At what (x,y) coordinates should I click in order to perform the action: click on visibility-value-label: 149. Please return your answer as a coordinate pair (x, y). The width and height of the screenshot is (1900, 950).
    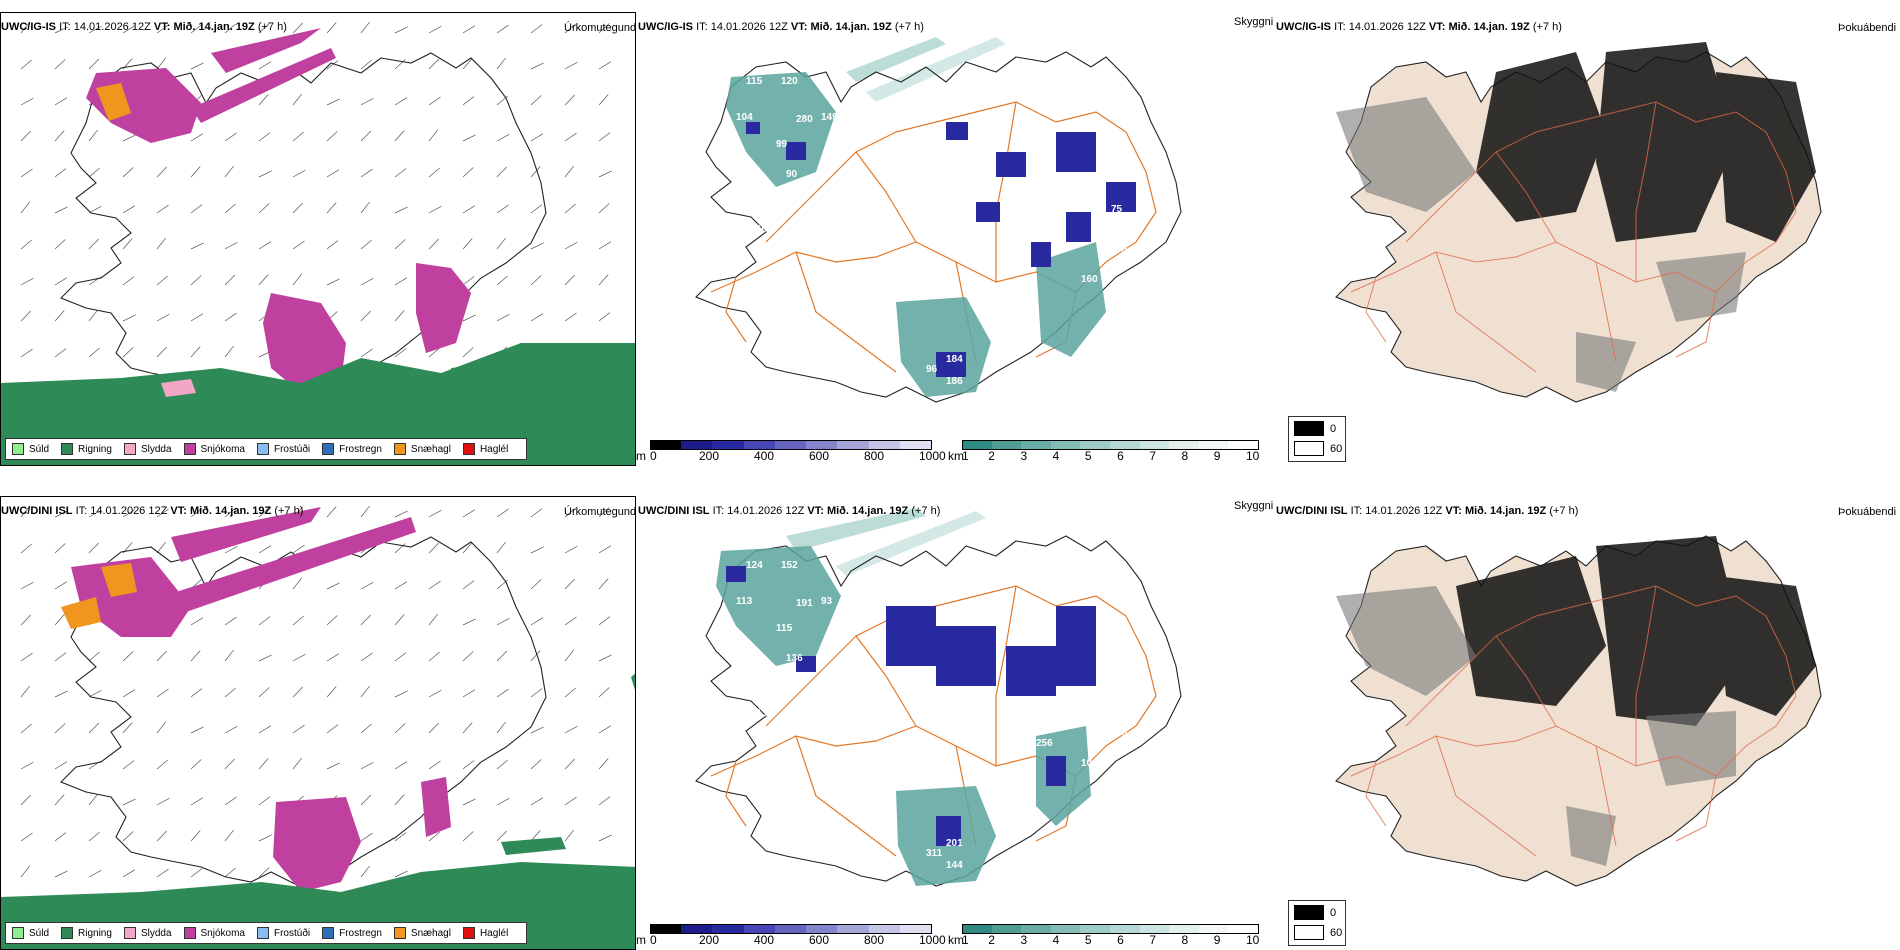
    Looking at the image, I should click on (829, 117).